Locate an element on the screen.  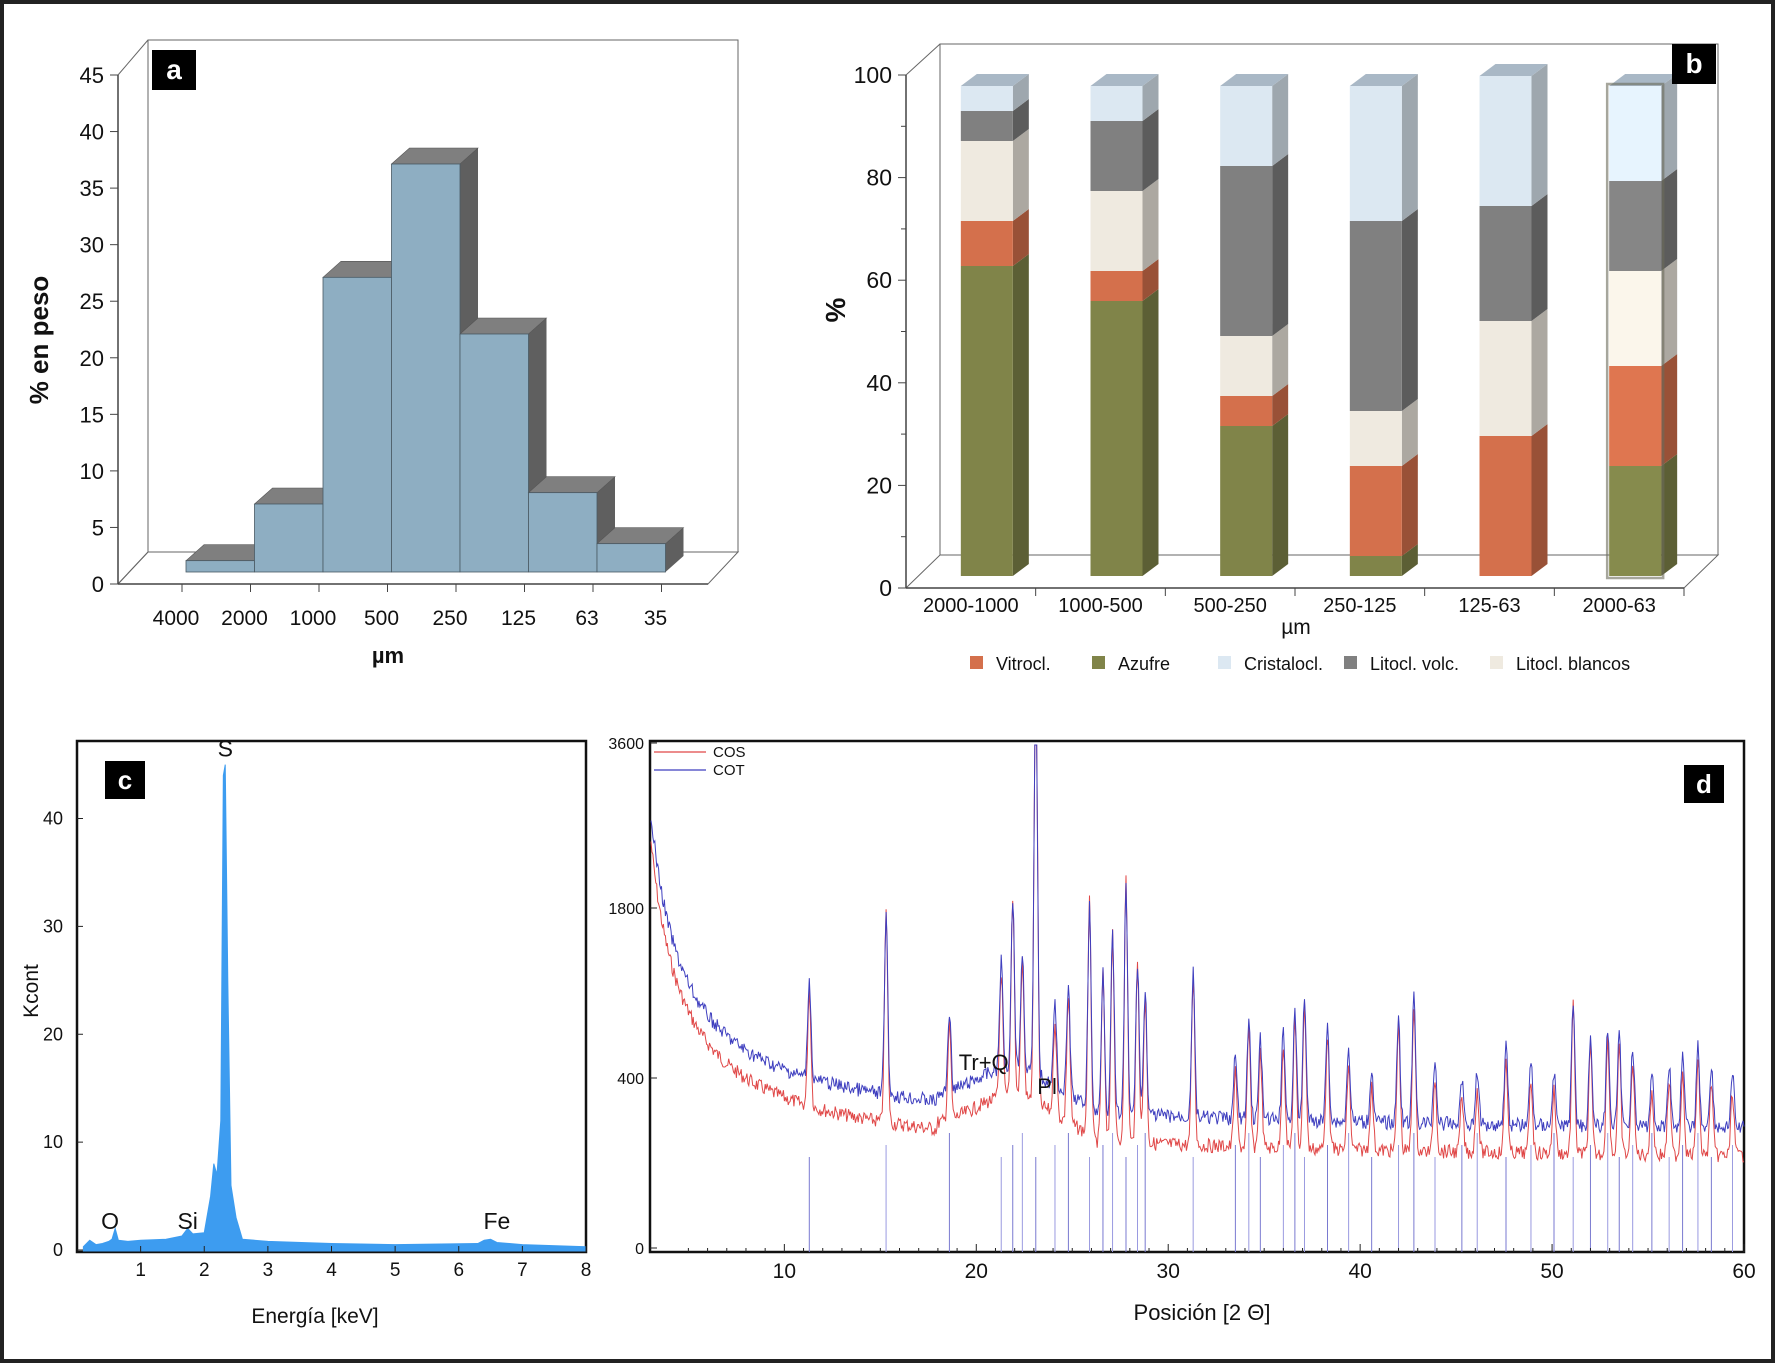
x-tick-label: 3 is located at coordinates (268, 1270).